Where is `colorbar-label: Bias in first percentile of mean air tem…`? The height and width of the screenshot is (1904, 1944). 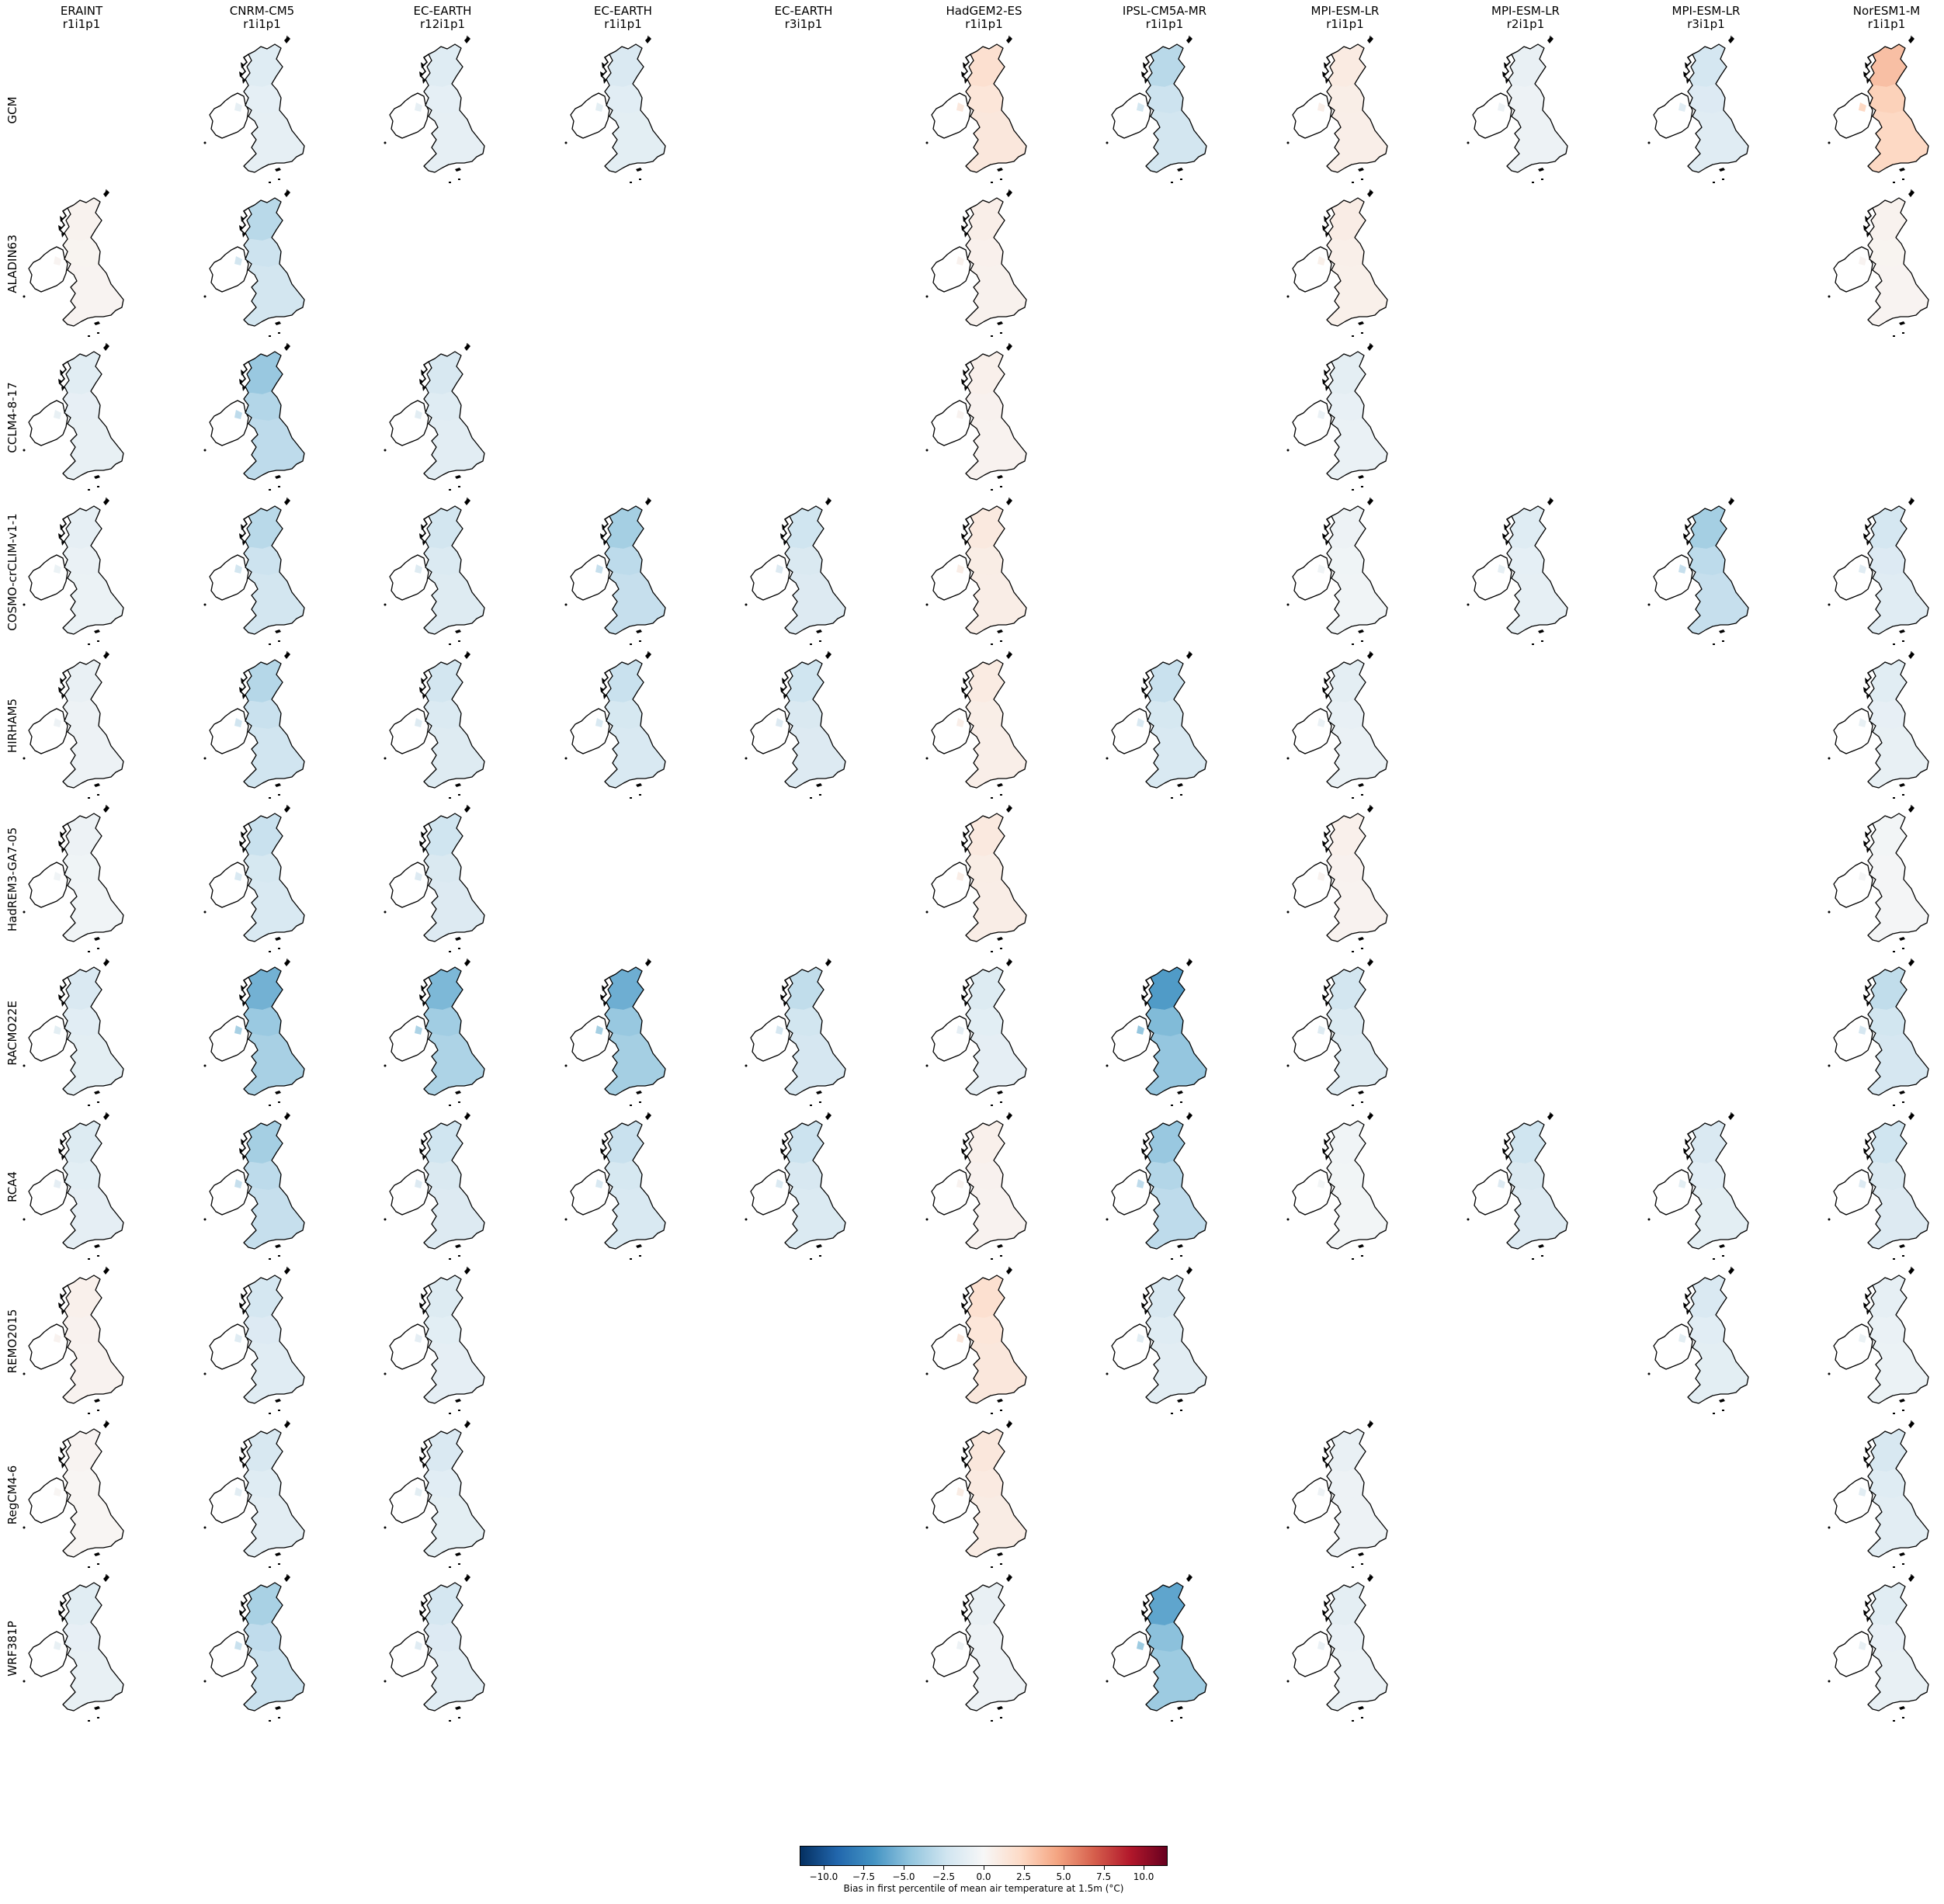
colorbar-label: Bias in first percentile of mean air tem… is located at coordinates (983, 1889).